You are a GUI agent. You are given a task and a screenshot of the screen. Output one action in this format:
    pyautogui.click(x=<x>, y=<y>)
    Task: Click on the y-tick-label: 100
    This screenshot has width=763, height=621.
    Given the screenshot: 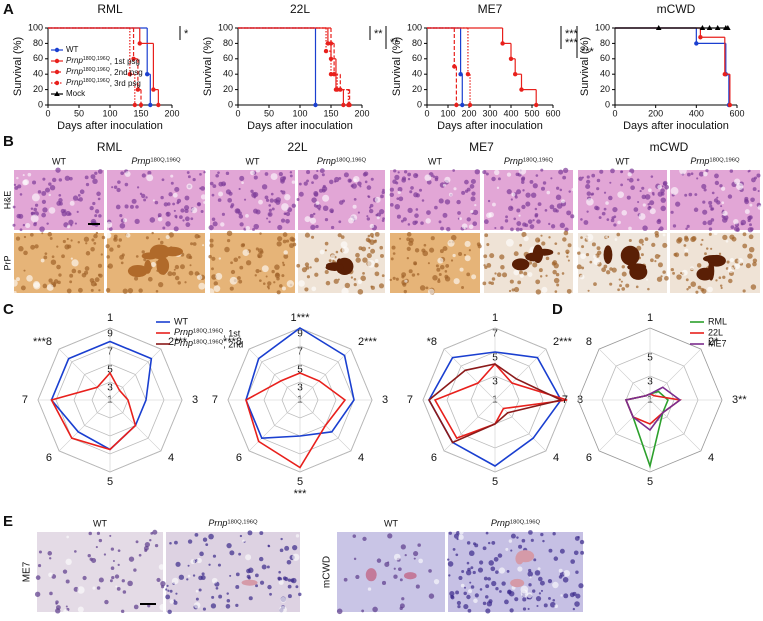 What is the action you would take?
    pyautogui.click(x=225, y=27)
    